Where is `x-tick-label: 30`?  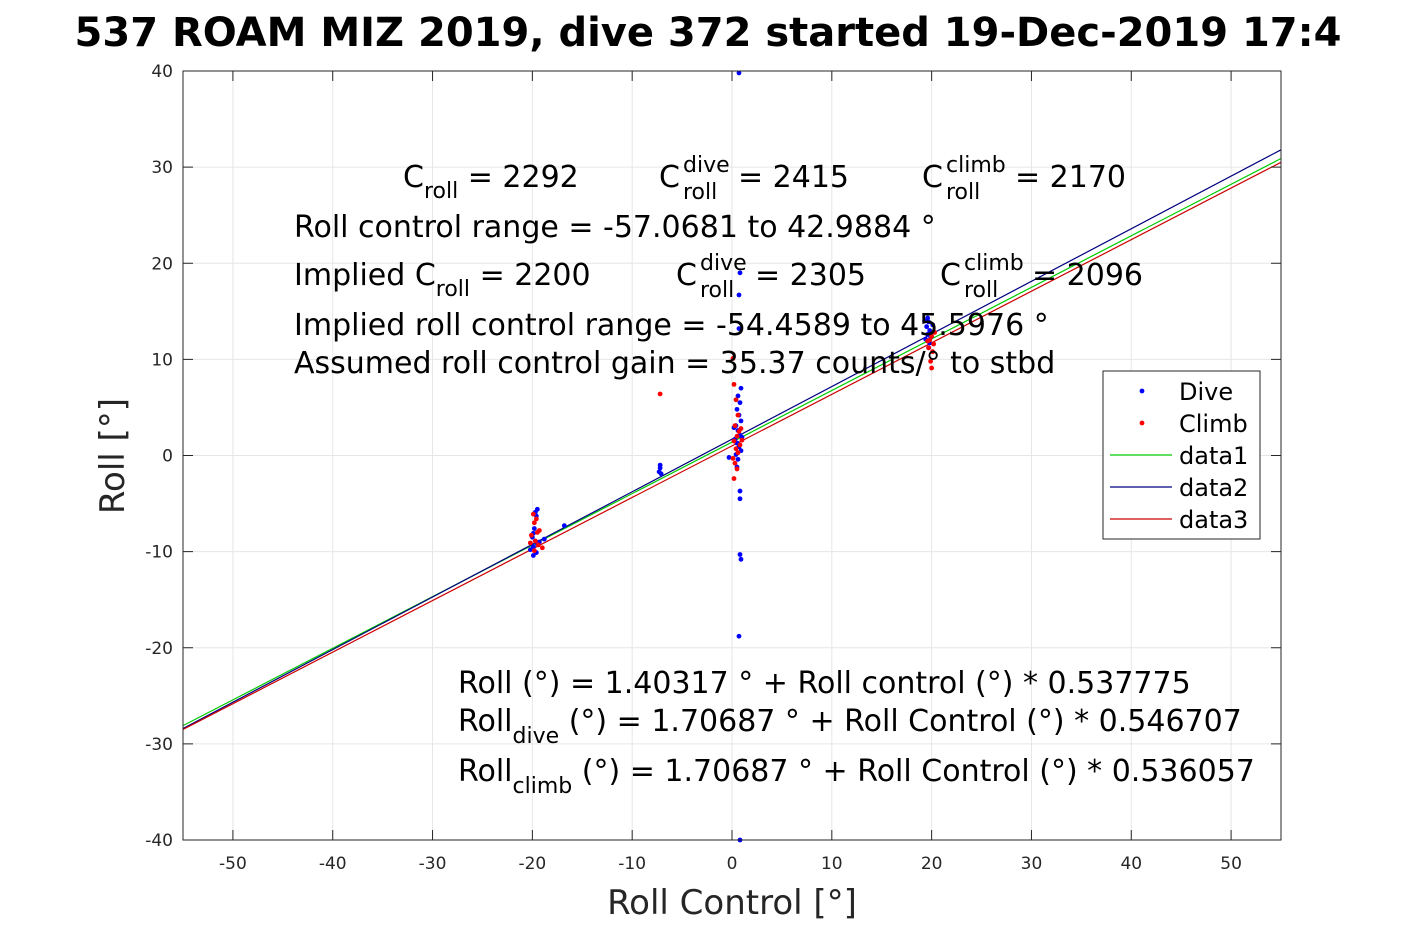 x-tick-label: 30 is located at coordinates (1032, 864).